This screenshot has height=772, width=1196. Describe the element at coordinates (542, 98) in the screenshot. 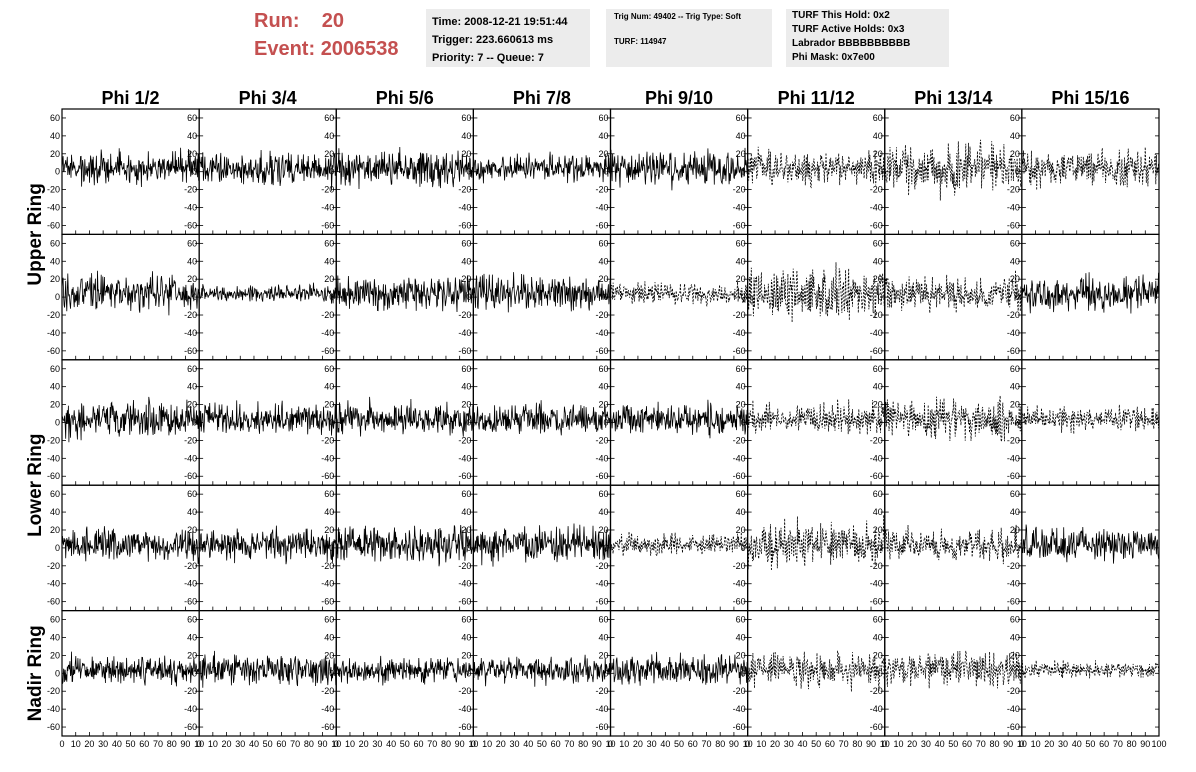

I see `column-title: Phi 7/8` at that location.